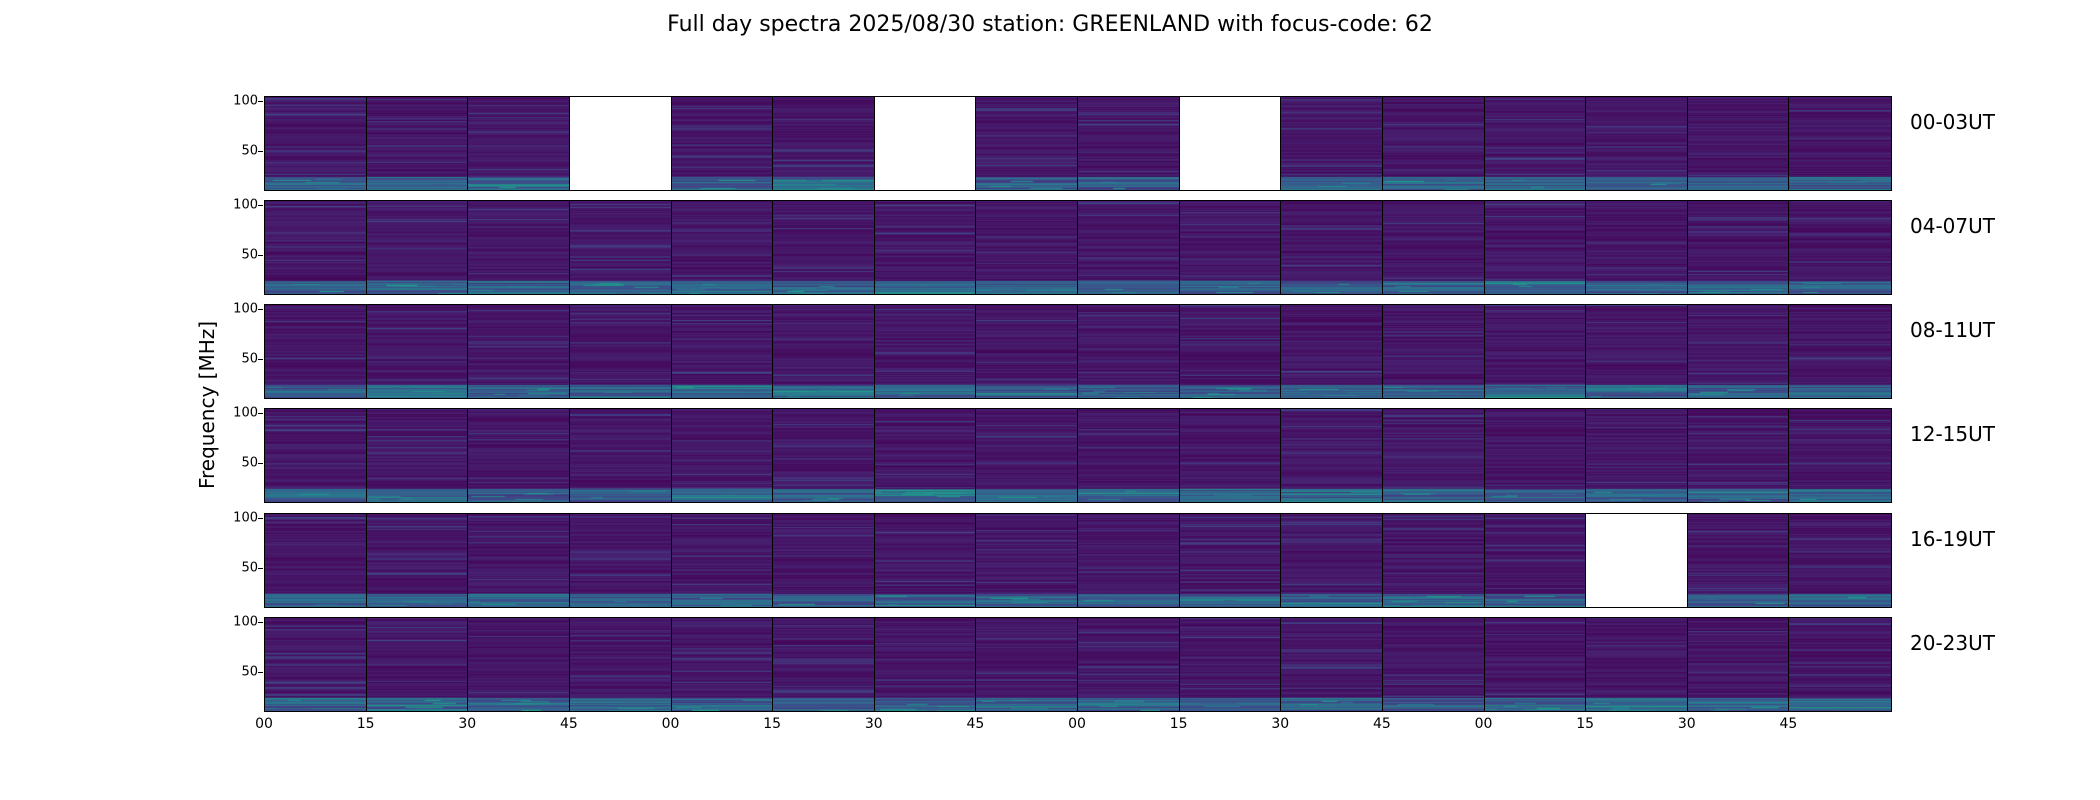 The image size is (2100, 800). I want to click on row-time-label: 08-11UT, so click(1952, 330).